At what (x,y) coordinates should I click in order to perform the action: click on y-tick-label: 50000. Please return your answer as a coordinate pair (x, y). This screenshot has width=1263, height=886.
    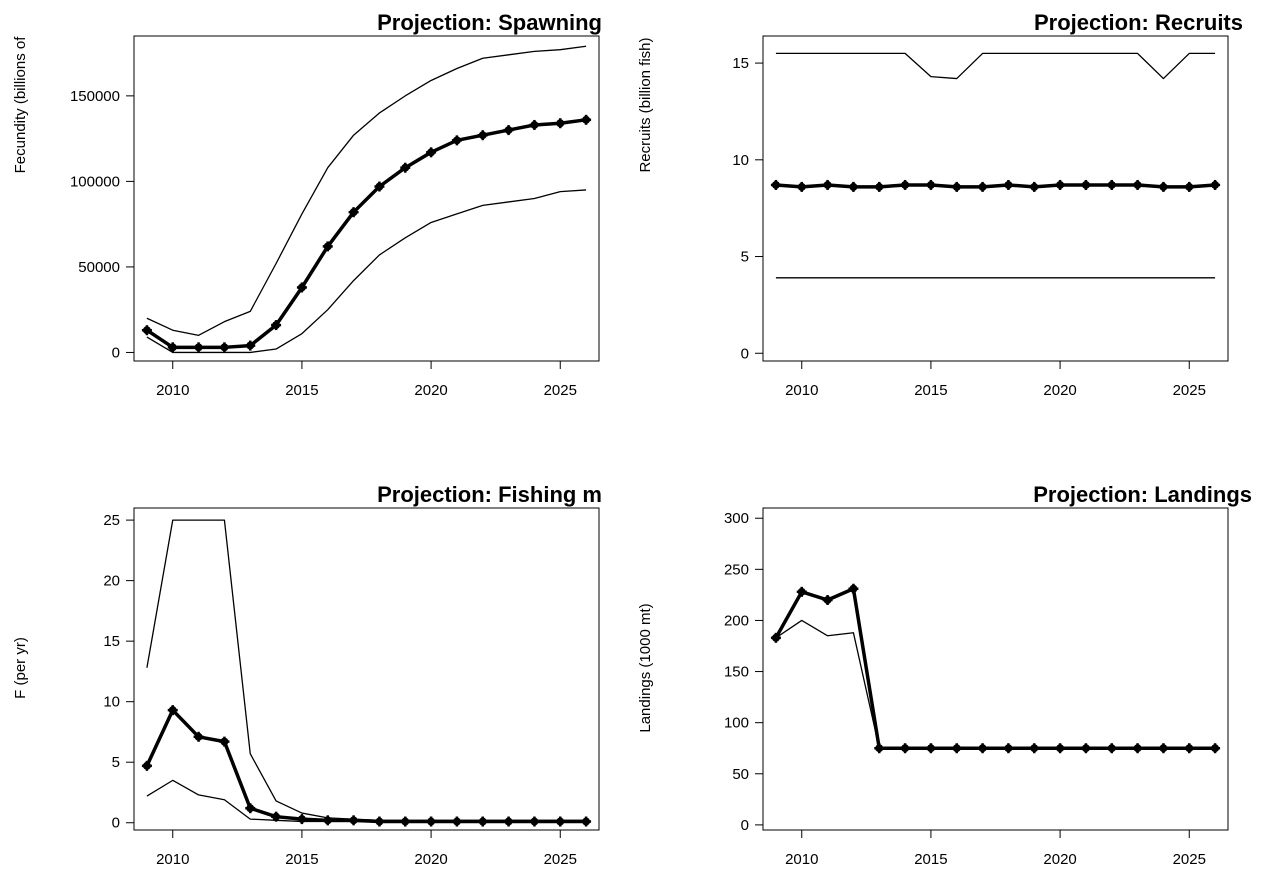
    Looking at the image, I should click on (99, 267).